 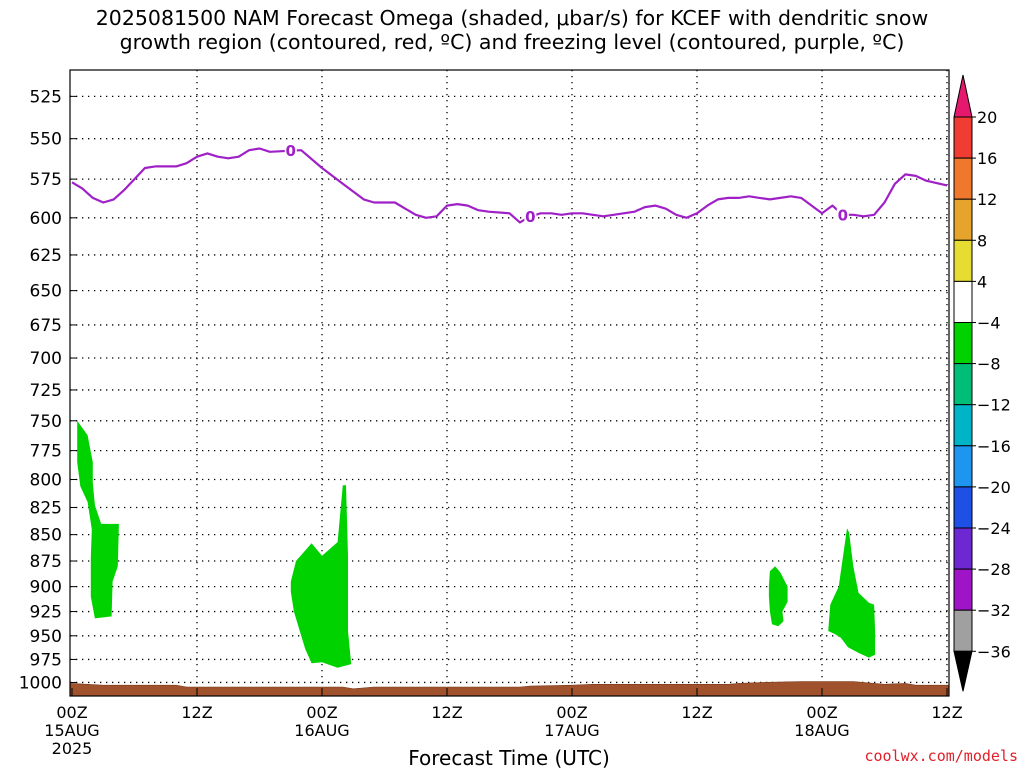 I want to click on y-tick-label: 950, so click(x=46, y=637).